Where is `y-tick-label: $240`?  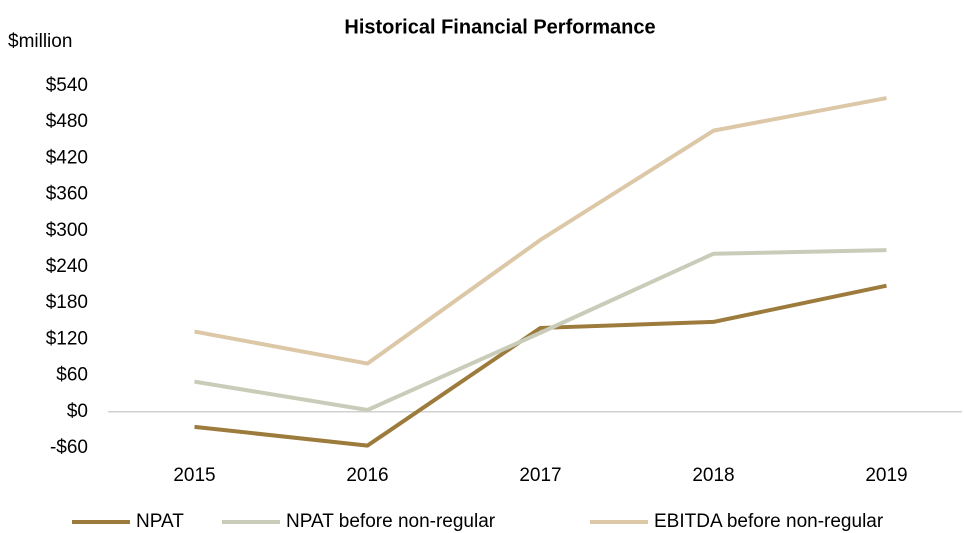 y-tick-label: $240 is located at coordinates (67, 266).